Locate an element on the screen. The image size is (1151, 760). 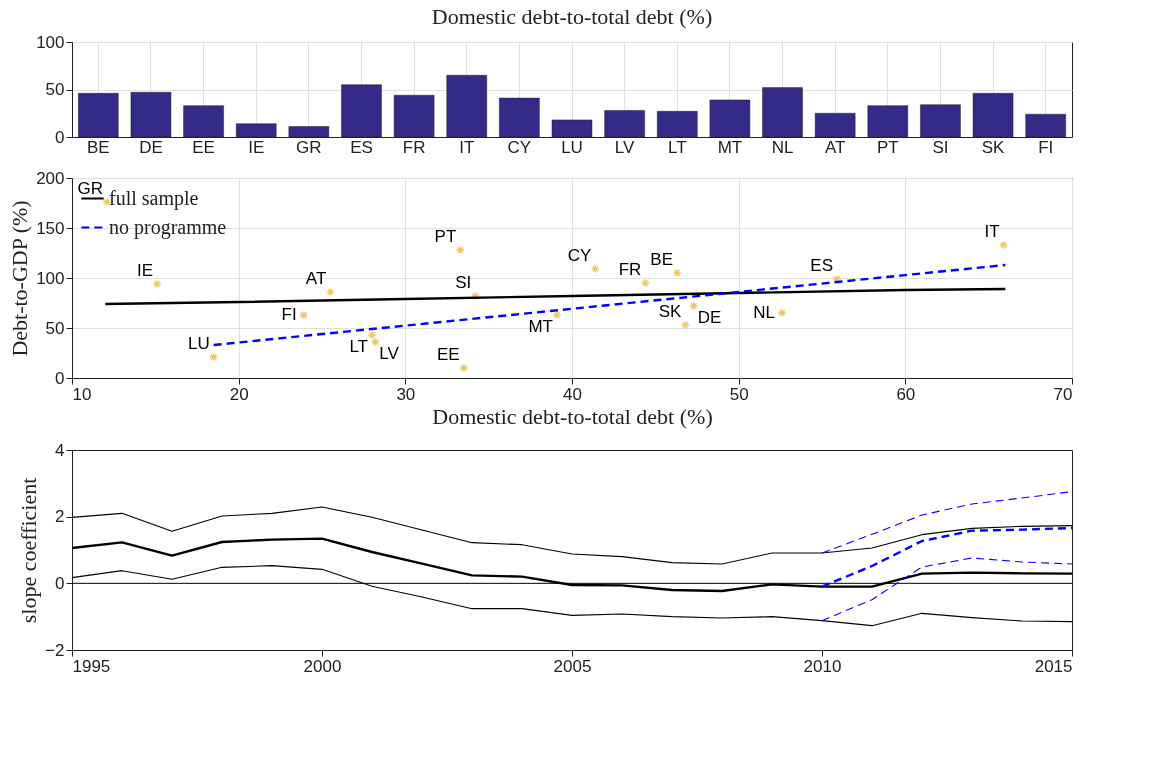
annotation: IE is located at coordinates (144, 270).